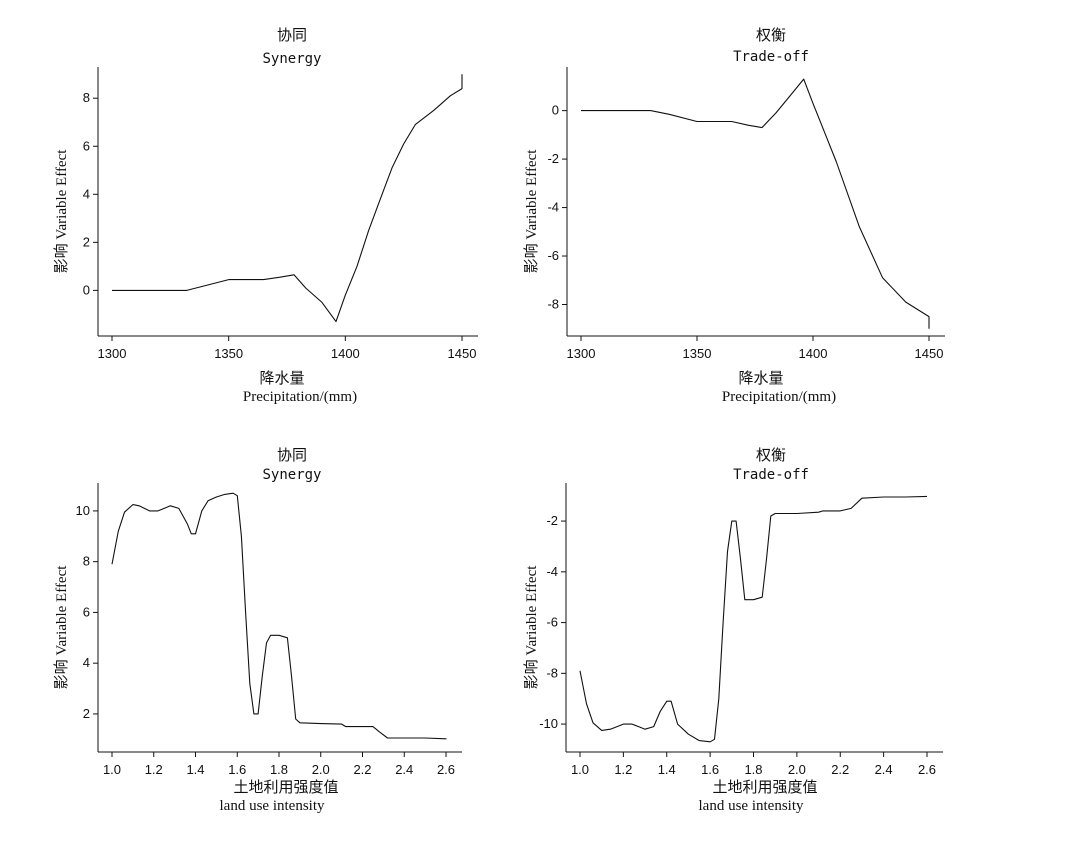 Image resolution: width=1080 pixels, height=853 pixels. What do you see at coordinates (83, 510) in the screenshot?
I see `y-tick-label: 10` at bounding box center [83, 510].